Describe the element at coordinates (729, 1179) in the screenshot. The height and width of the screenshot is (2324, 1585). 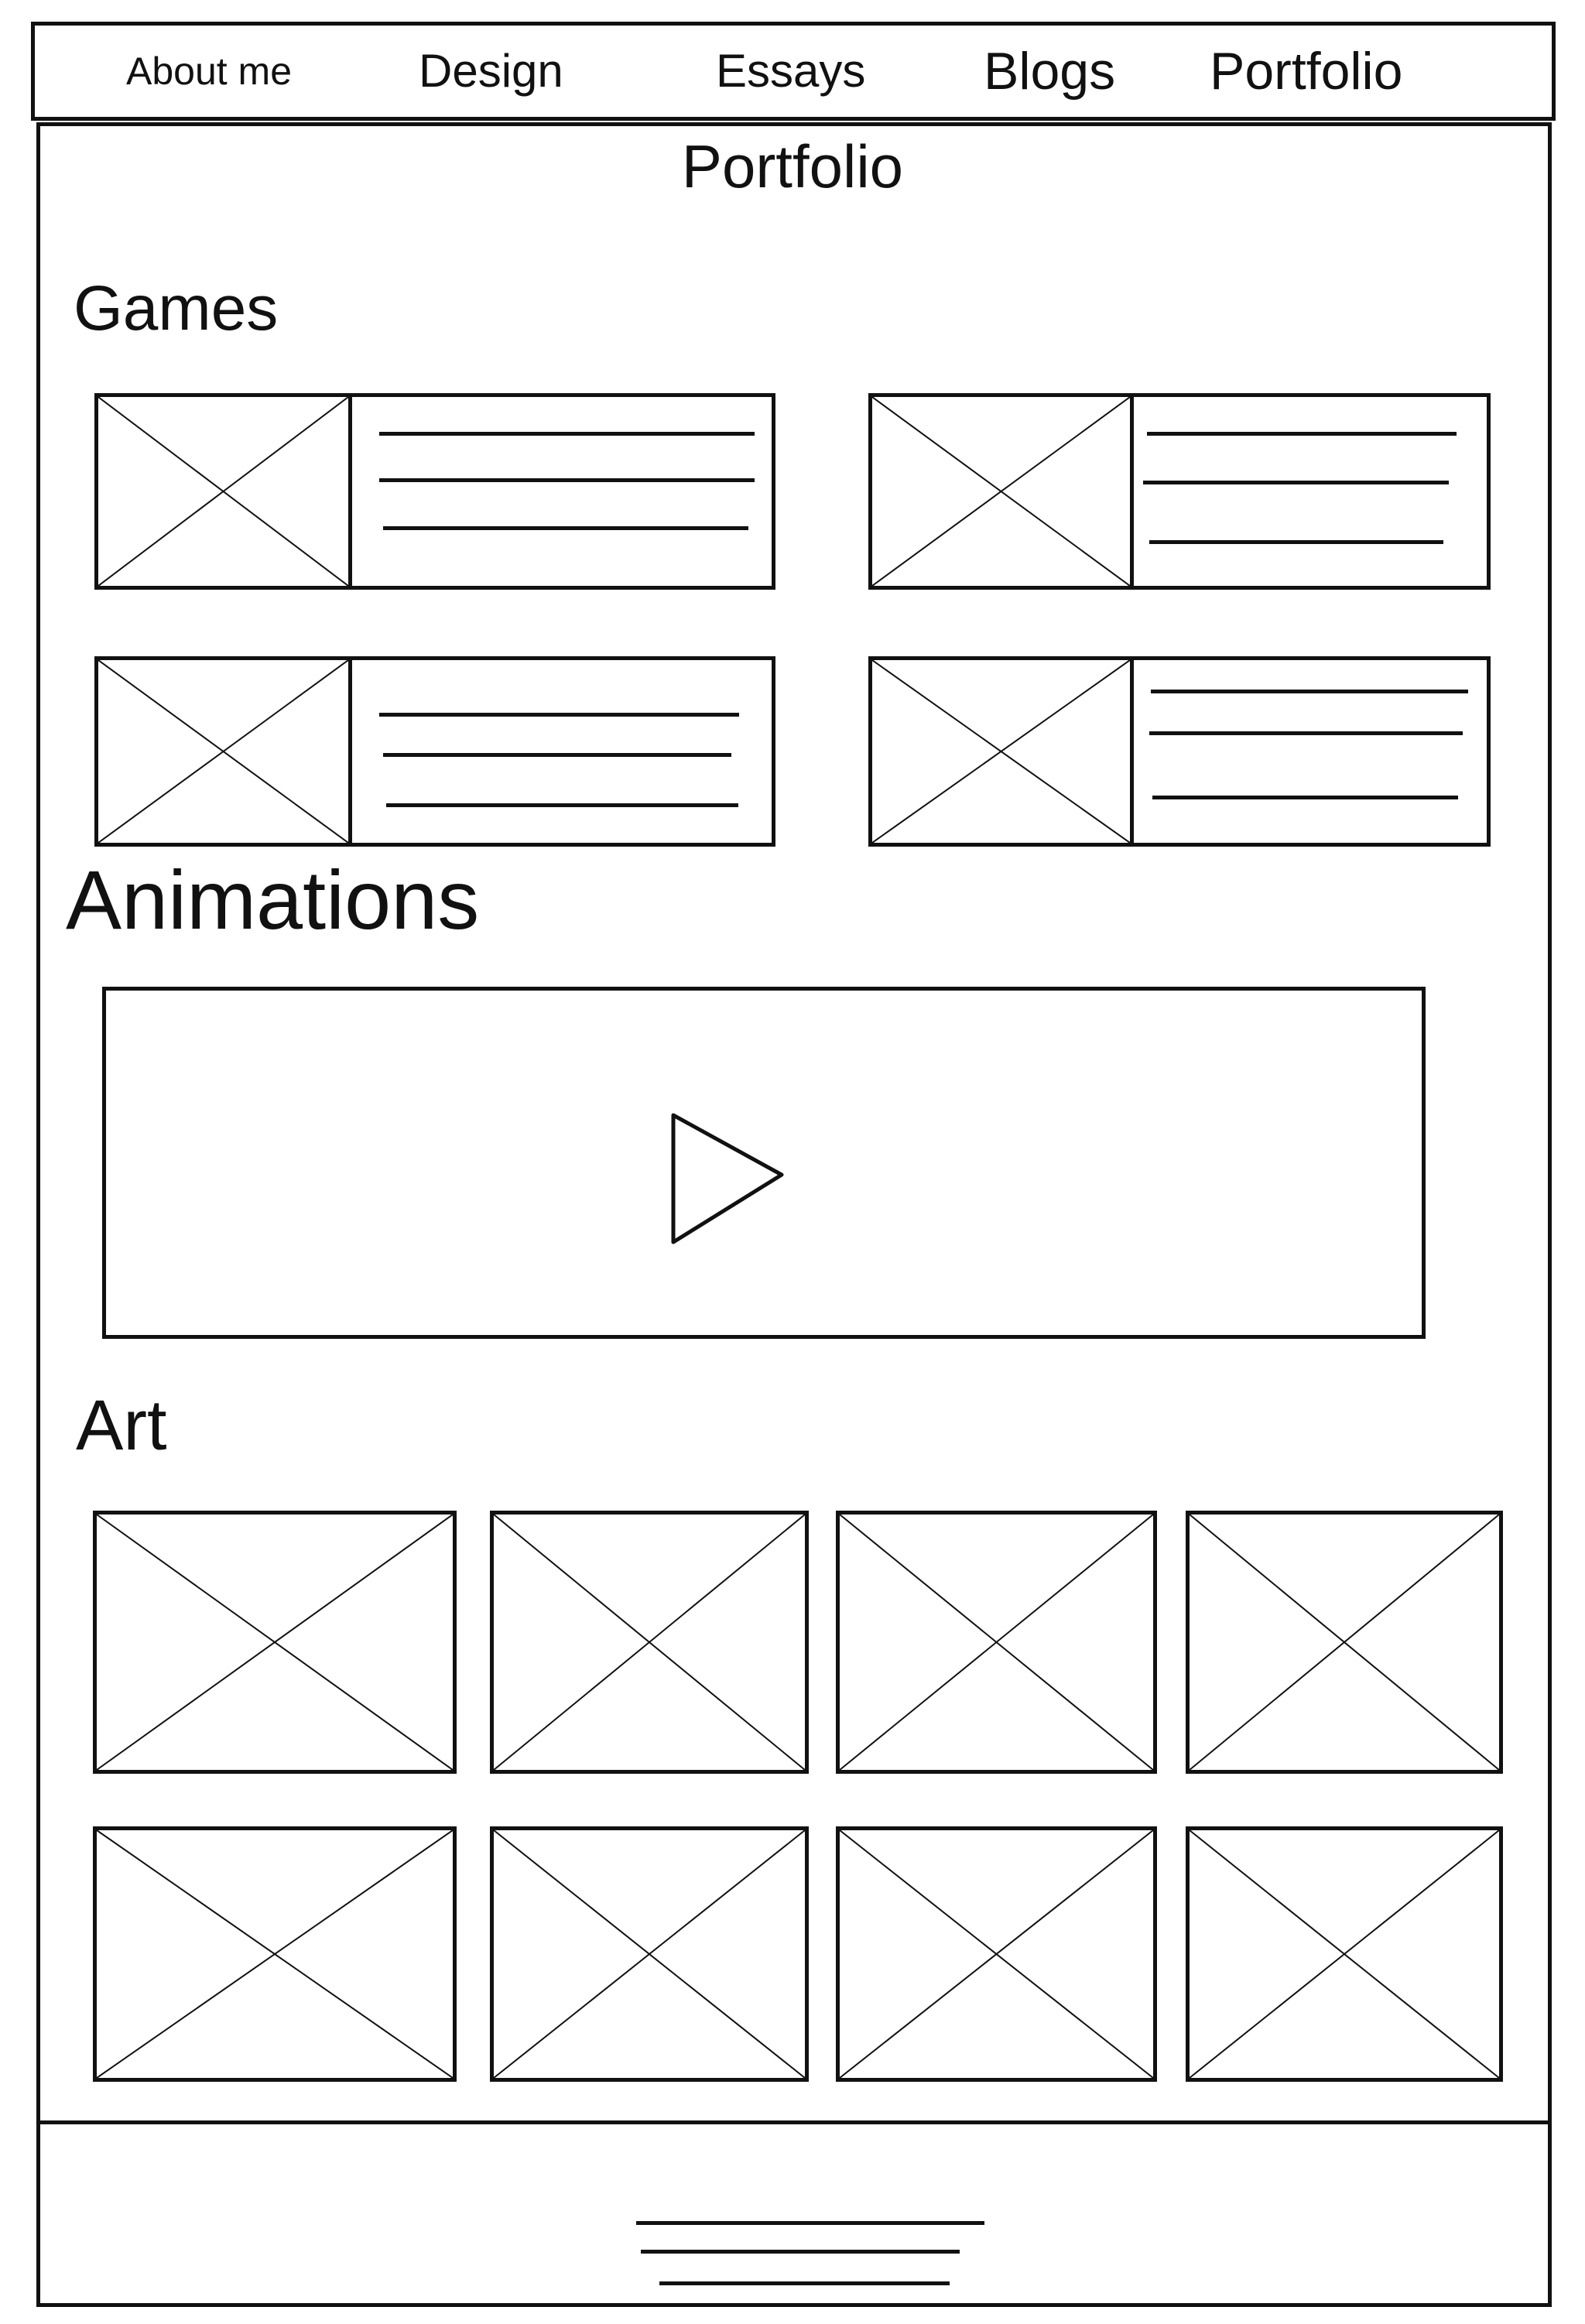
I see `play-icon` at that location.